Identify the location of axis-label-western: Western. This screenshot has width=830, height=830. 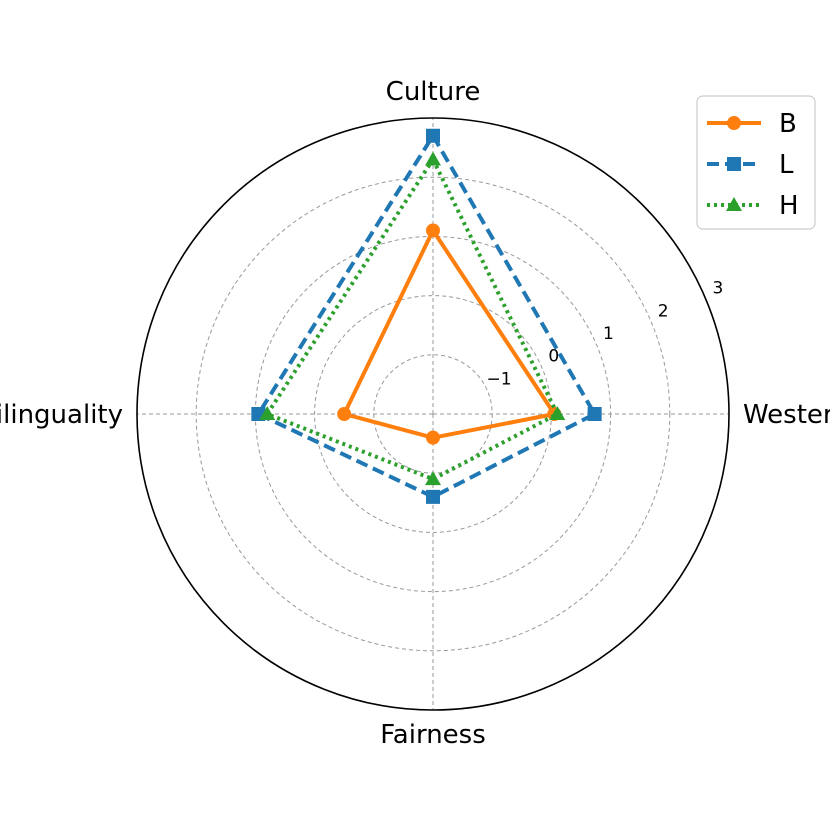
(786, 415).